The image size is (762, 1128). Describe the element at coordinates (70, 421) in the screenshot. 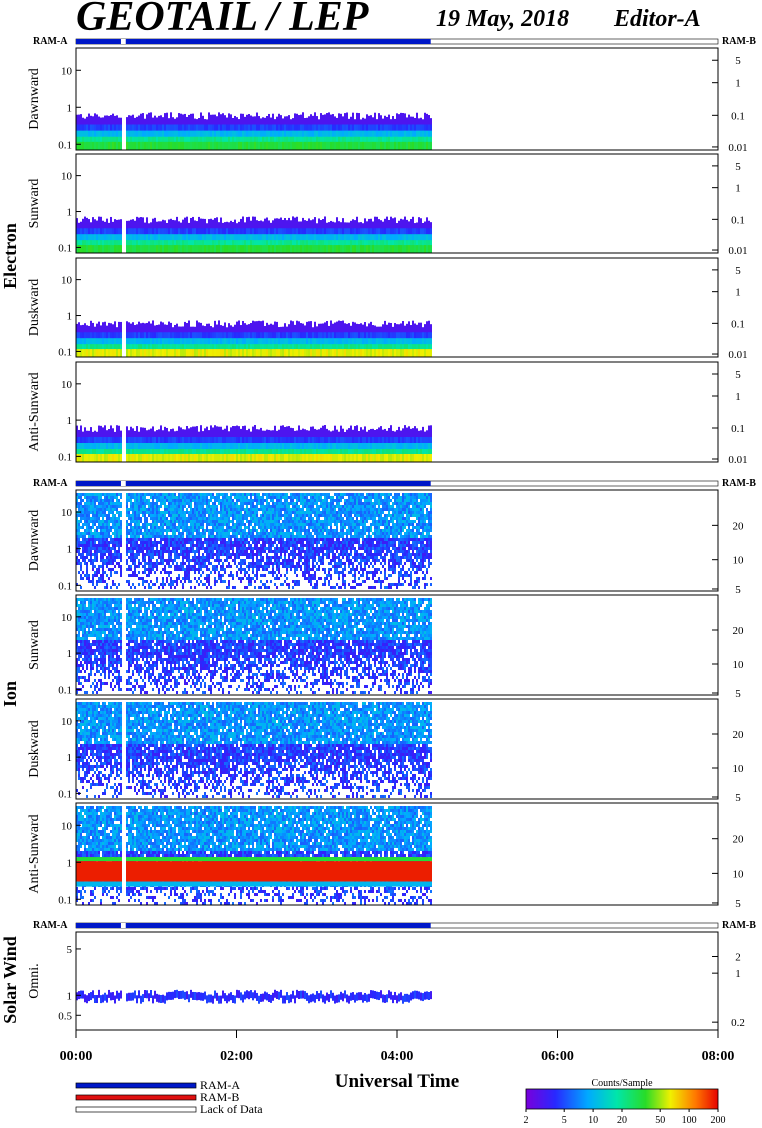

I see `left-tick-label: 1` at that location.